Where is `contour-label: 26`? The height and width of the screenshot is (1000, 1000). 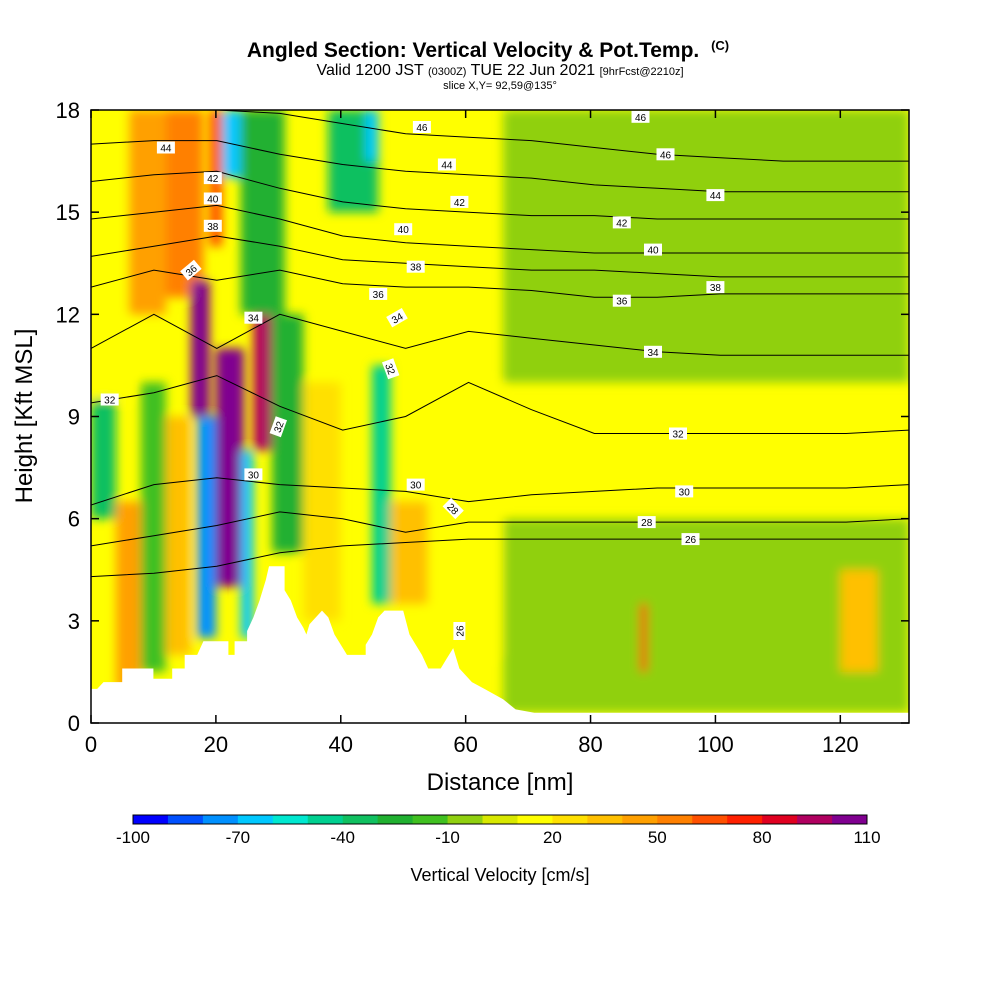
contour-label: 26 is located at coordinates (459, 631).